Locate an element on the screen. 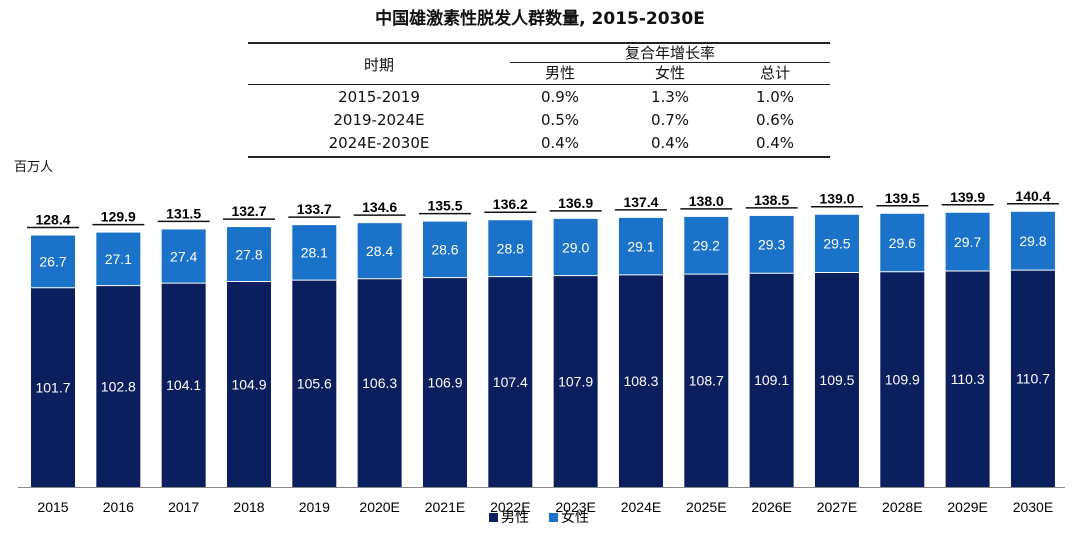 This screenshot has width=1080, height=539. x-tick-label: 2017 is located at coordinates (183, 507).